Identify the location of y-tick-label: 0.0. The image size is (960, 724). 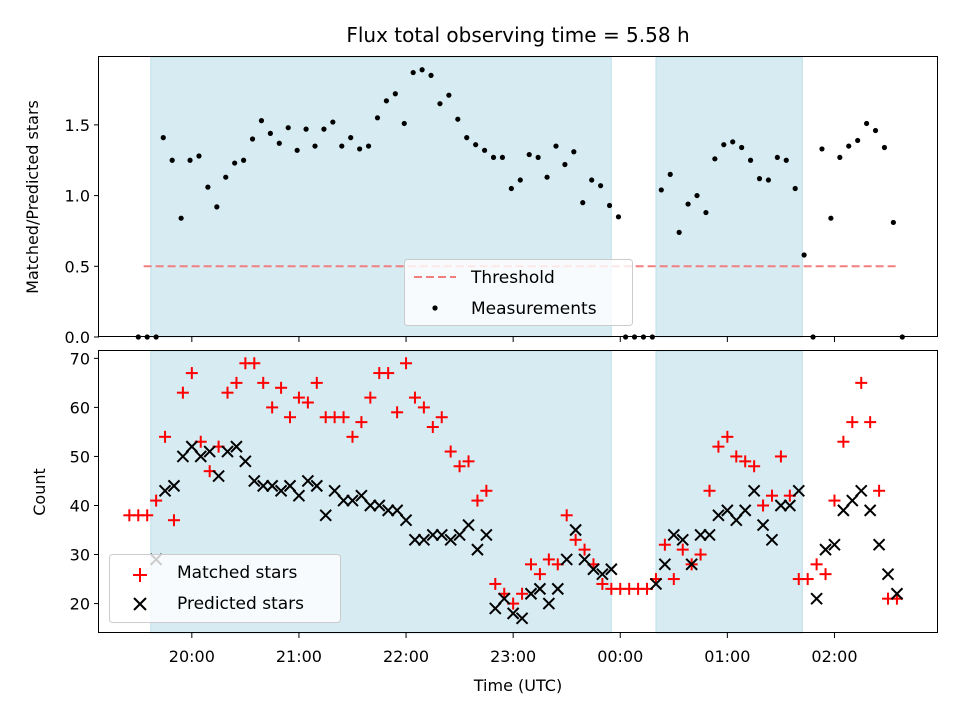
(77, 337).